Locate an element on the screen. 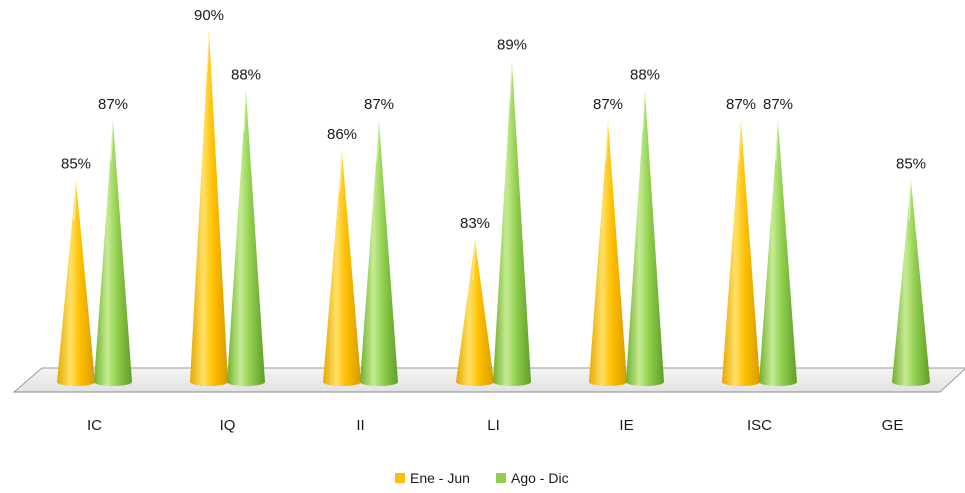 Image resolution: width=965 pixels, height=493 pixels. x-tick-label-li: LI is located at coordinates (493, 425).